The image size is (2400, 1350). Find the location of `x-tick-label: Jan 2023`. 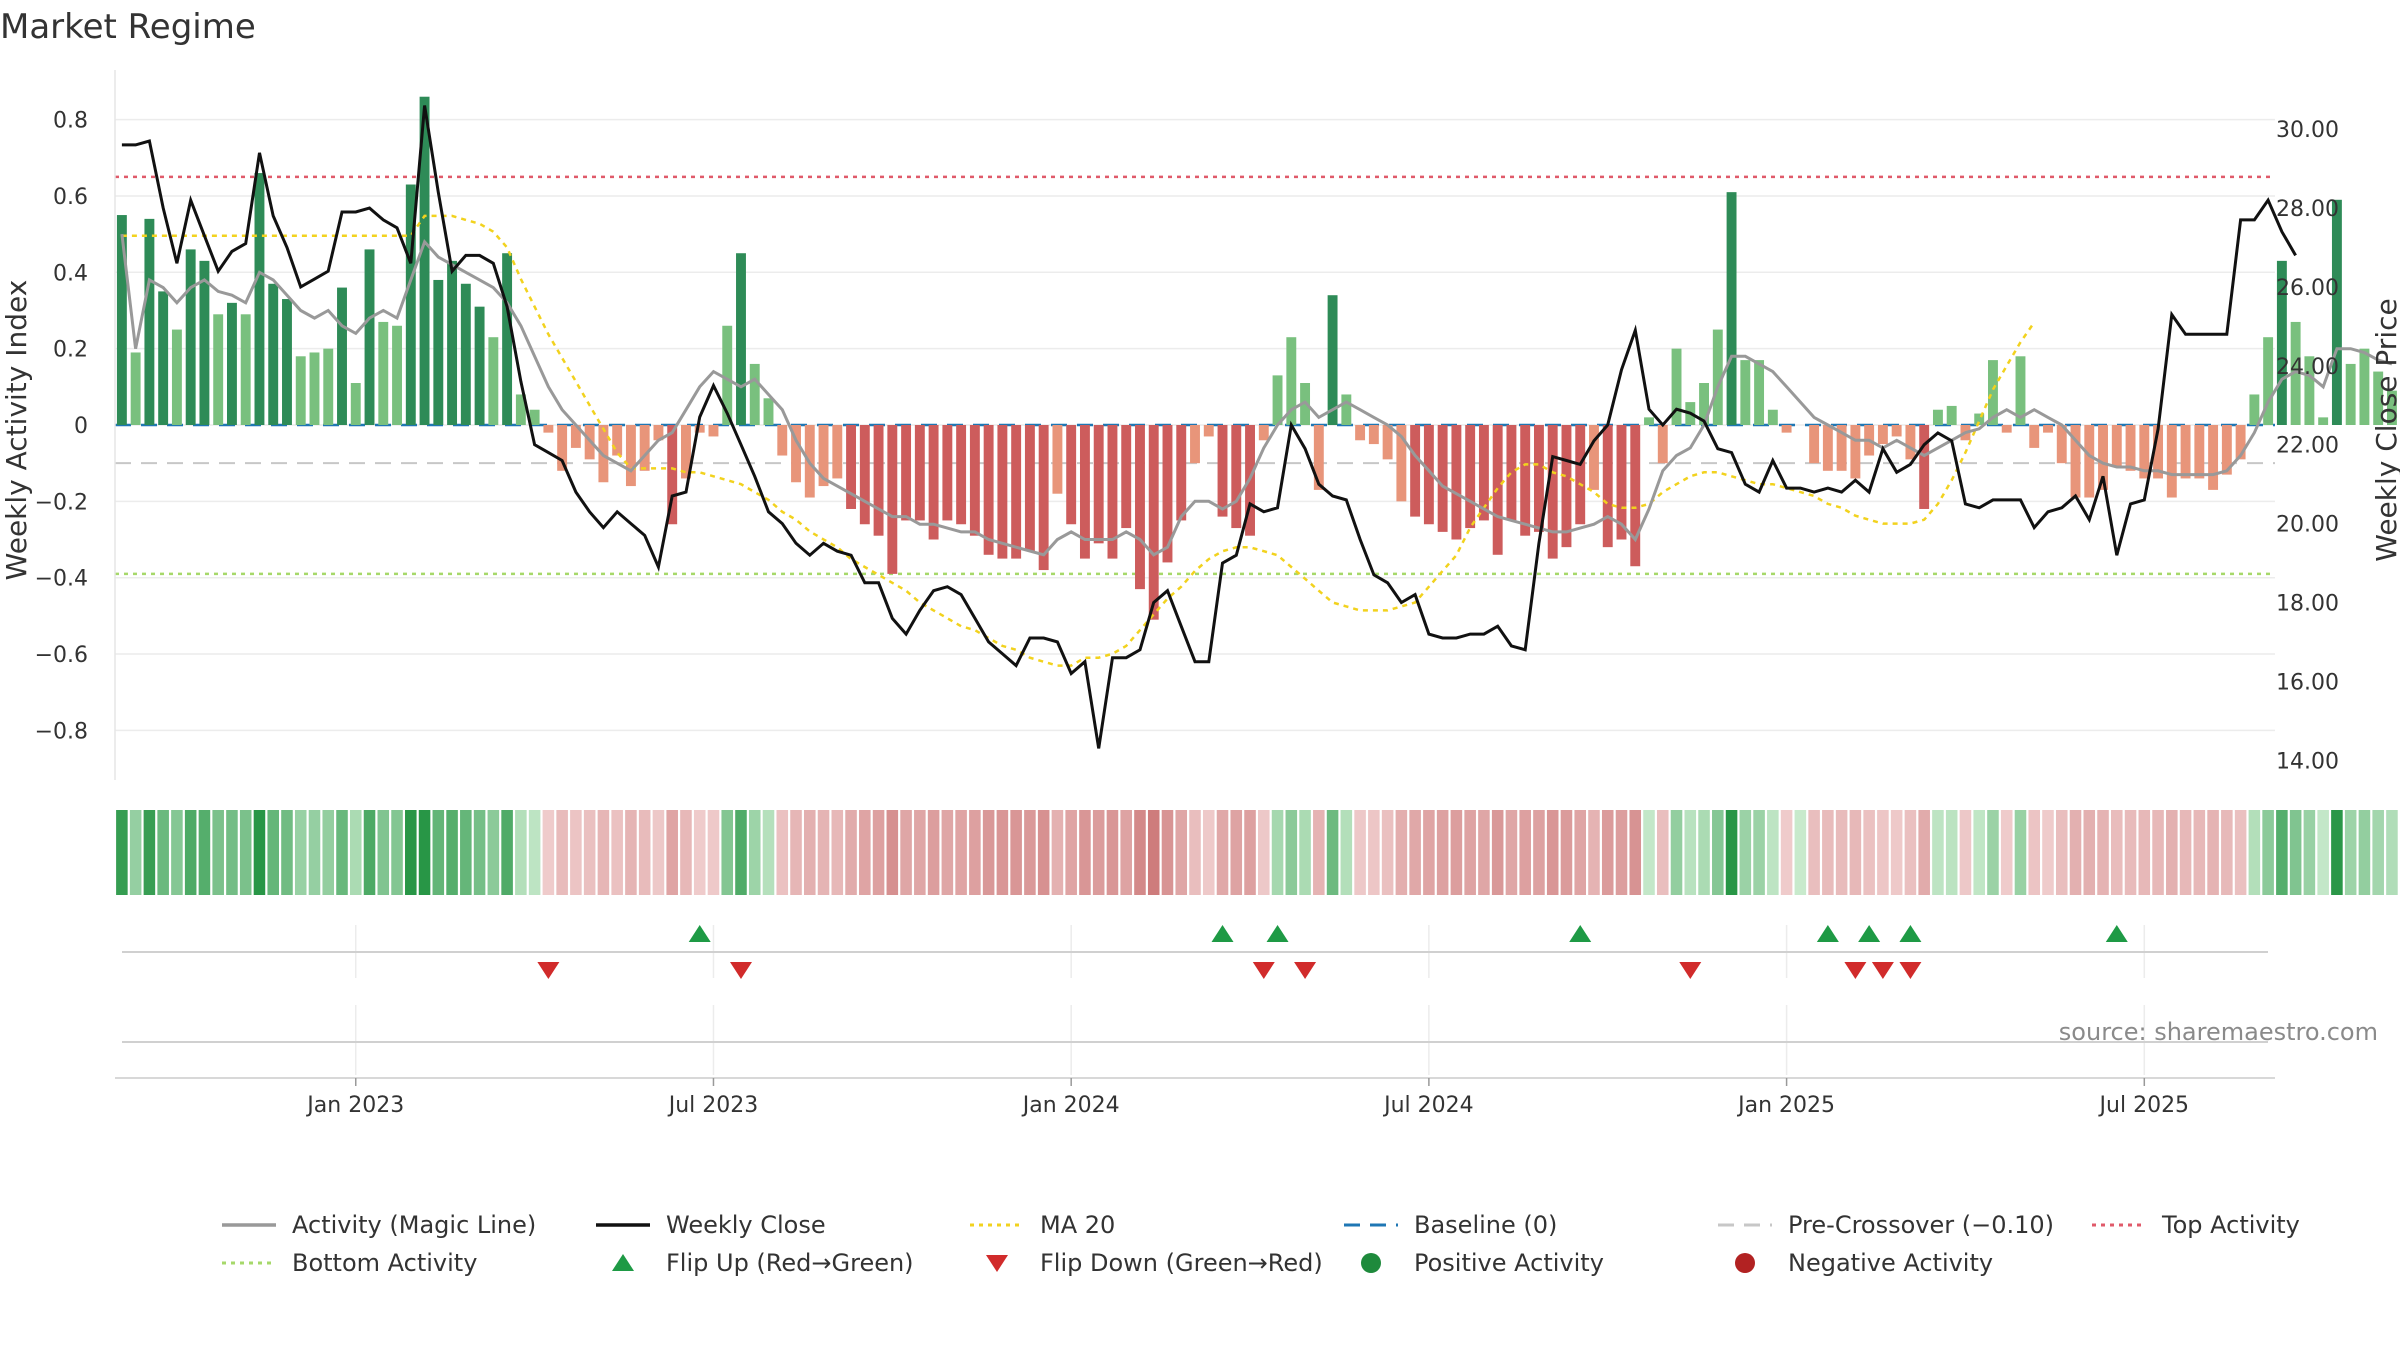

x-tick-label: Jan 2023 is located at coordinates (354, 1105).